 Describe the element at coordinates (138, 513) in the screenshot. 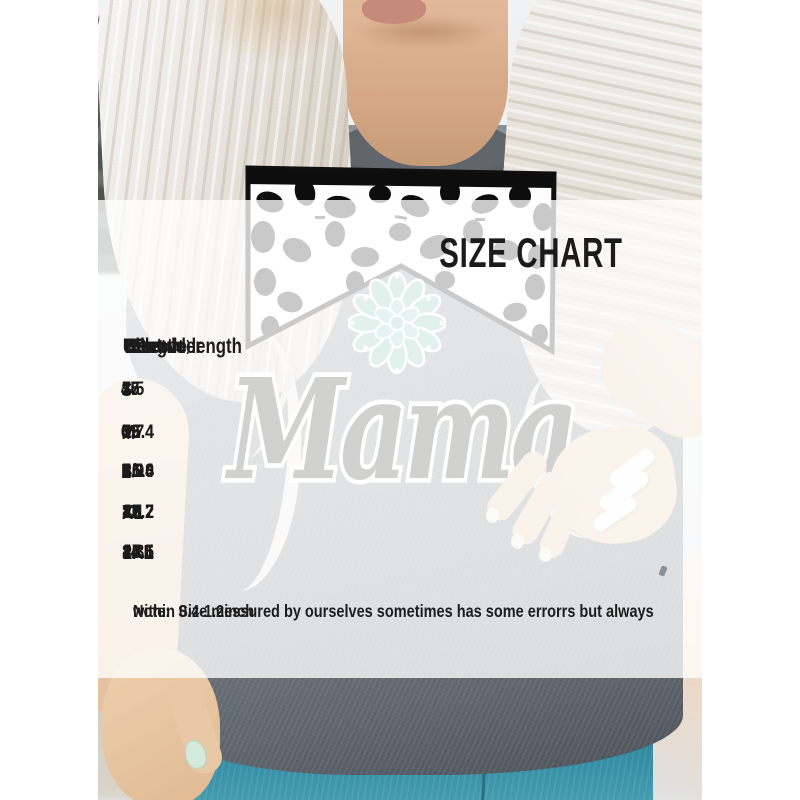

I see `table-row-xl: XL 12 16.2 43.7 27.2 8.1` at that location.